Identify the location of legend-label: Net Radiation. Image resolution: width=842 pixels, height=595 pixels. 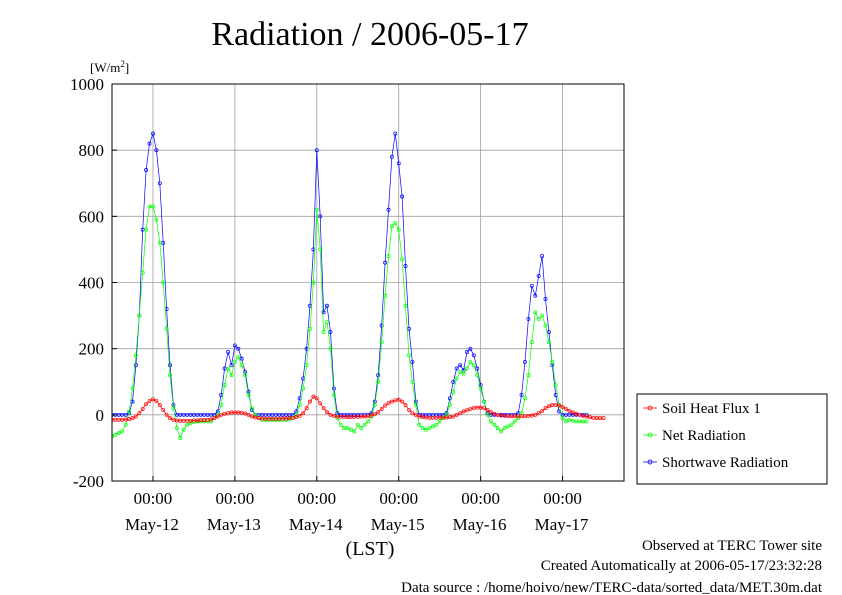
(704, 436).